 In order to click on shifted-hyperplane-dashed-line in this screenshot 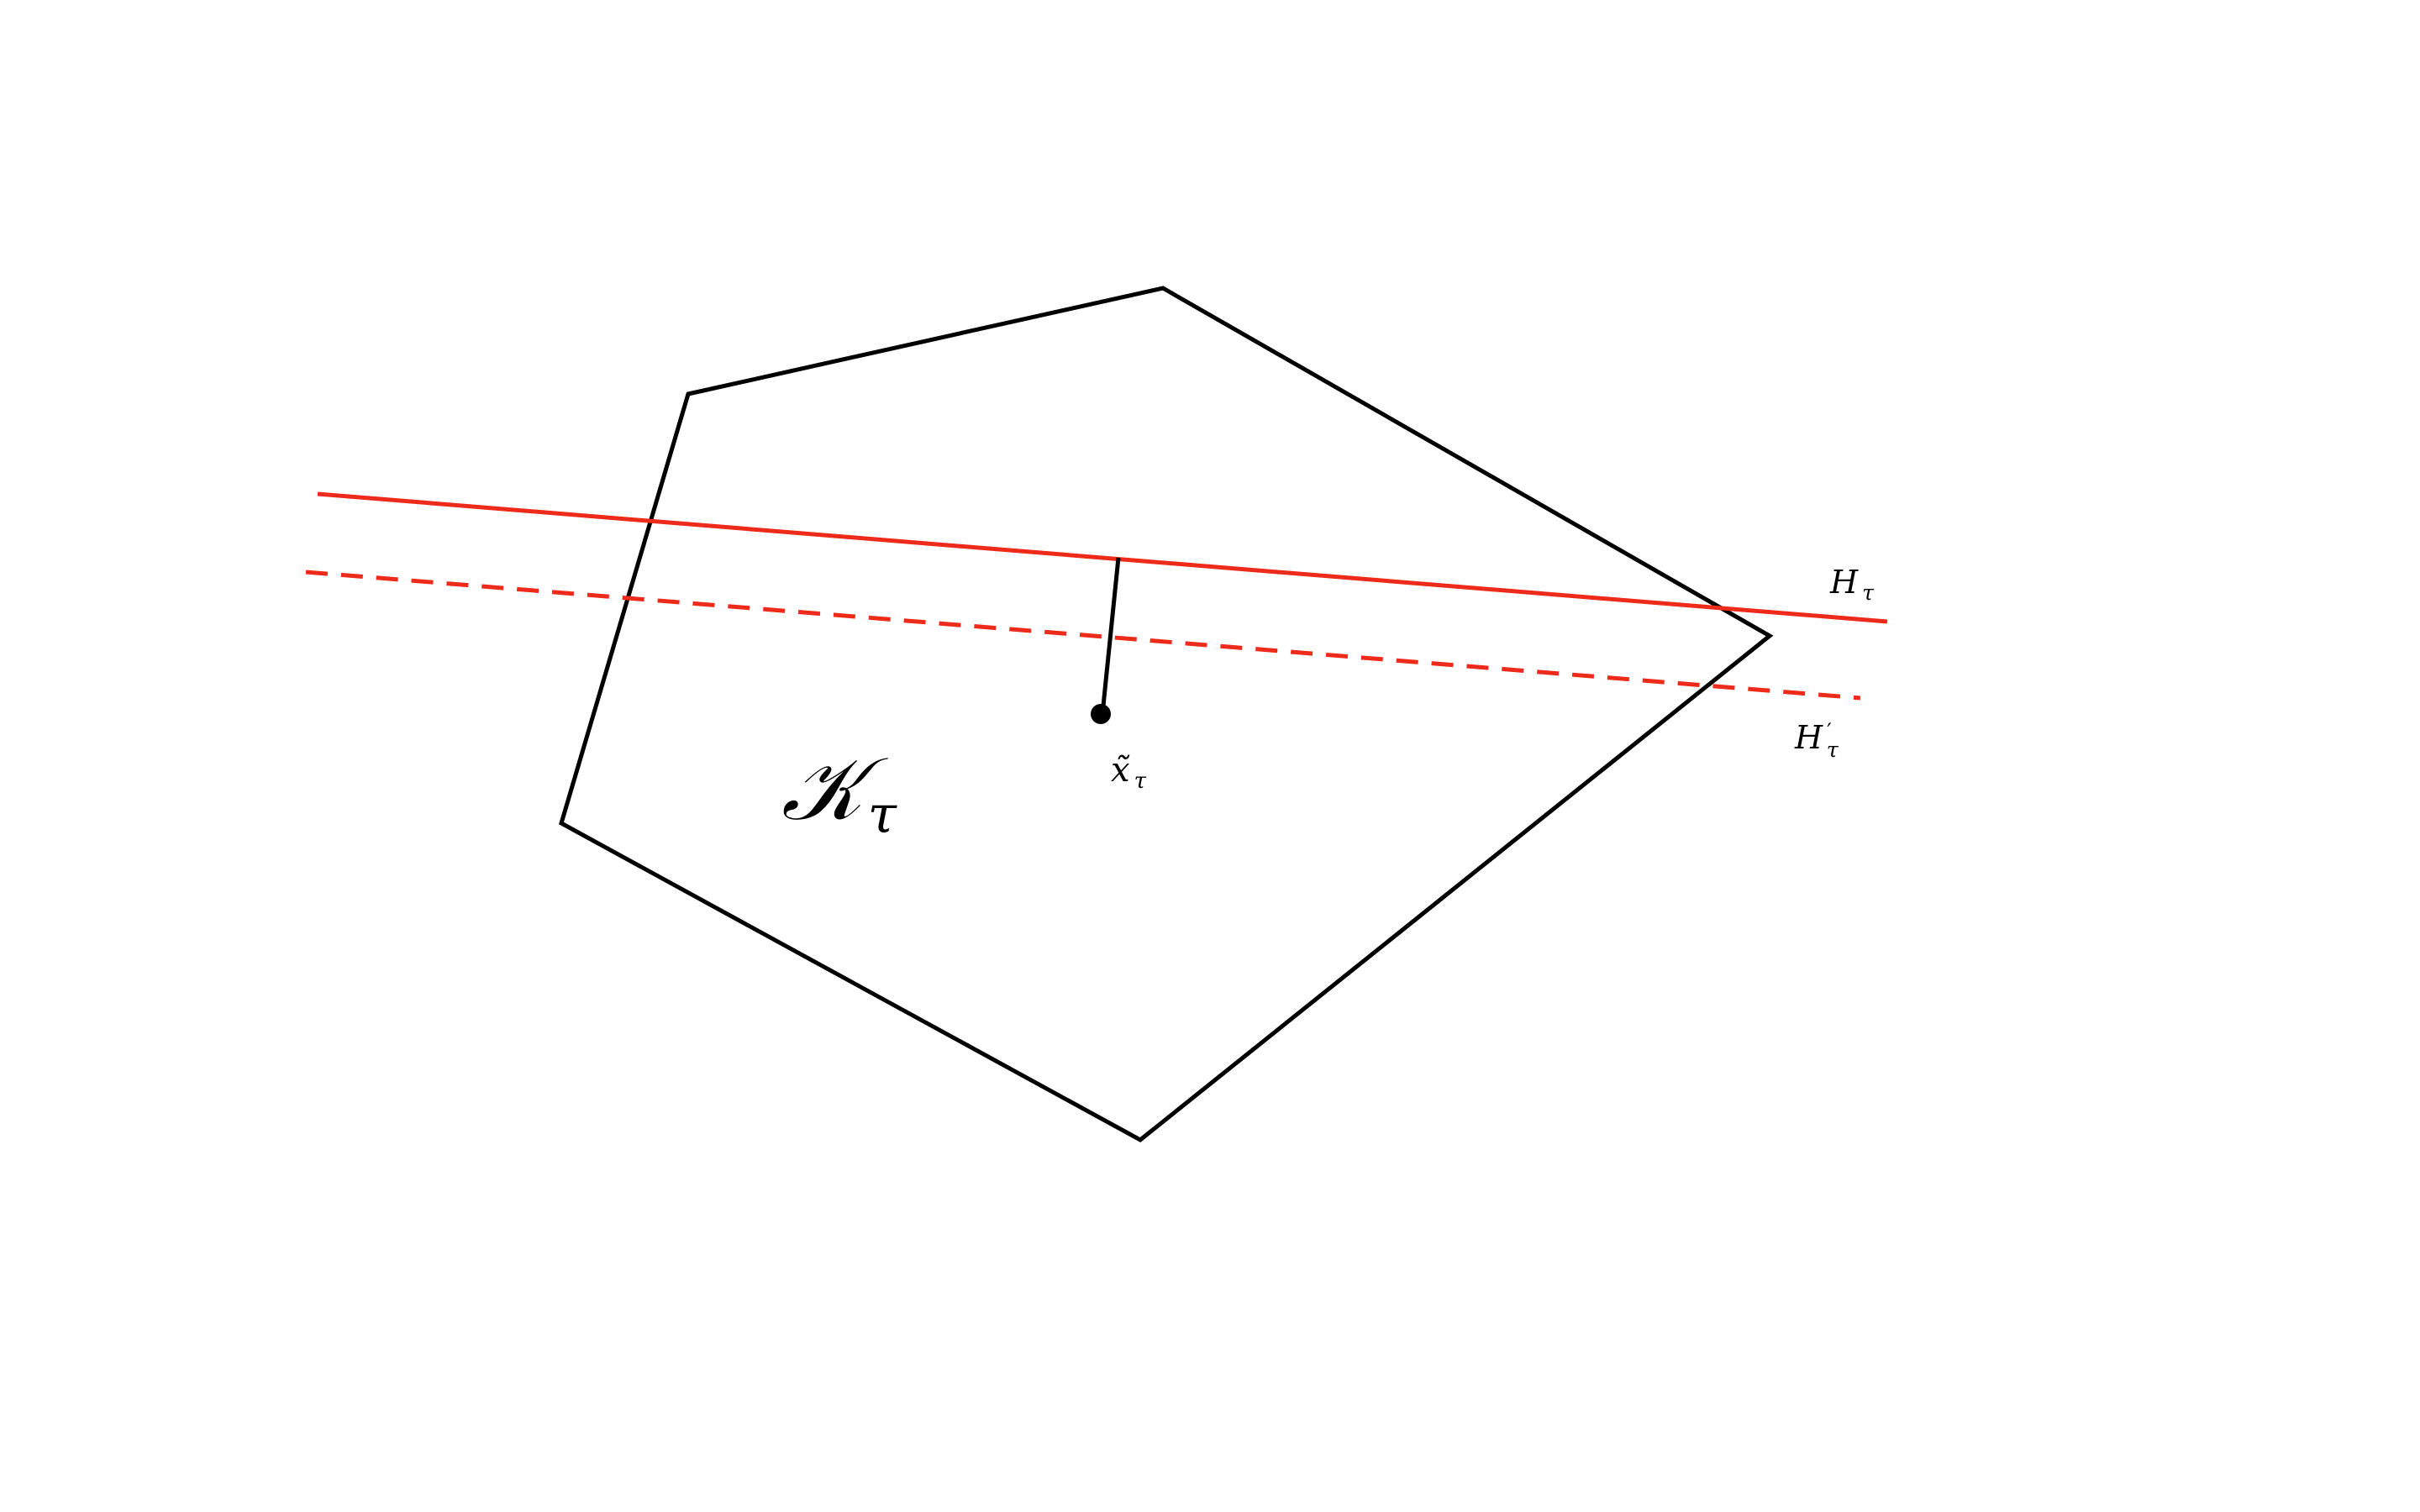, I will do `click(1083, 635)`.